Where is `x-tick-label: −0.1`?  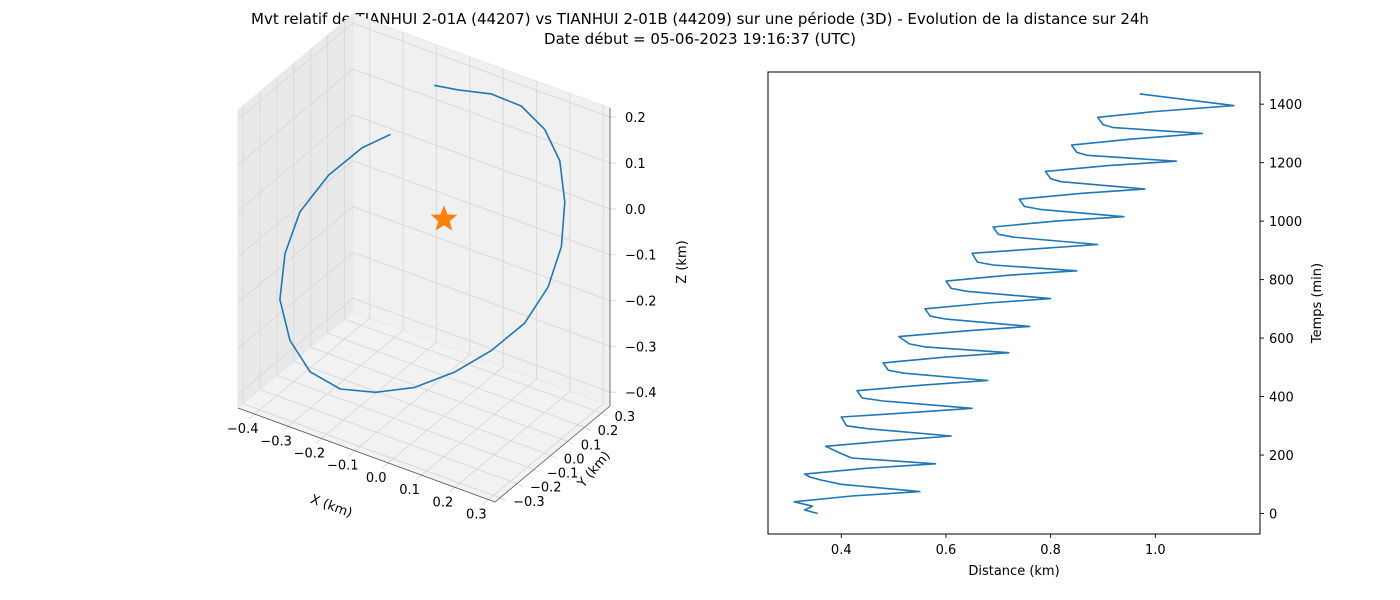
x-tick-label: −0.1 is located at coordinates (343, 466).